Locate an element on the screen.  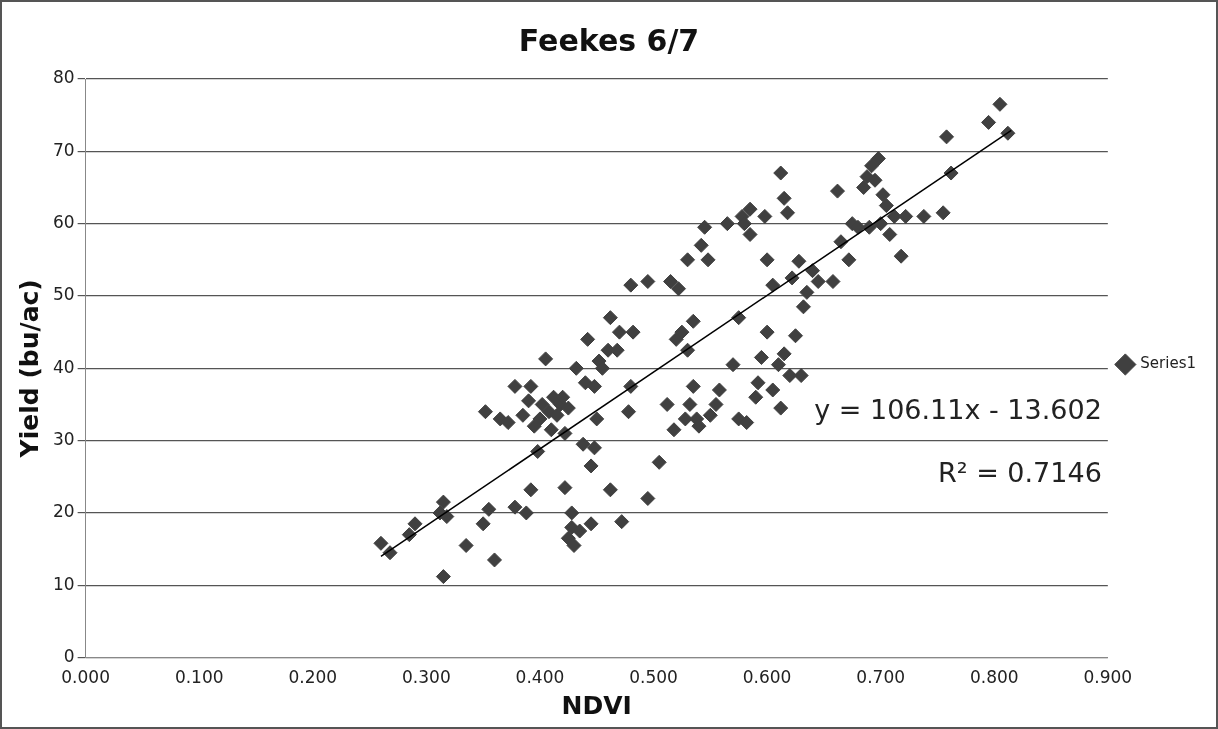
y-tick-label: 40 is located at coordinates (63, 366).